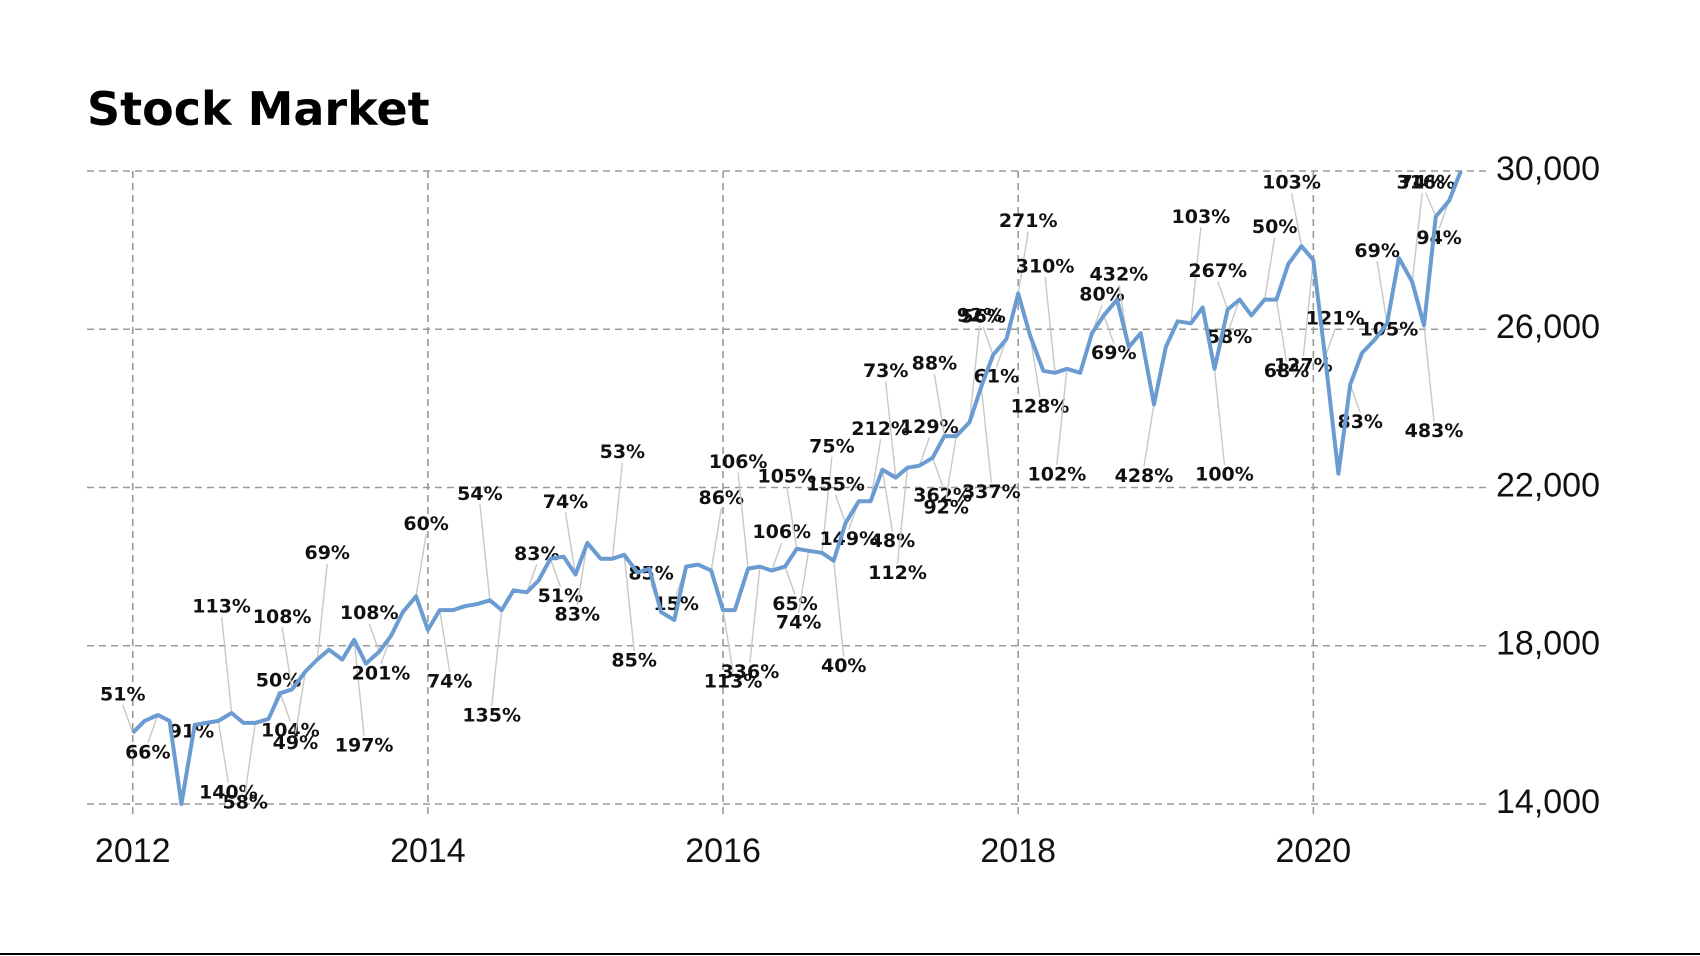  Describe the element at coordinates (794, 604) in the screenshot. I see `point-label: 65%` at that location.